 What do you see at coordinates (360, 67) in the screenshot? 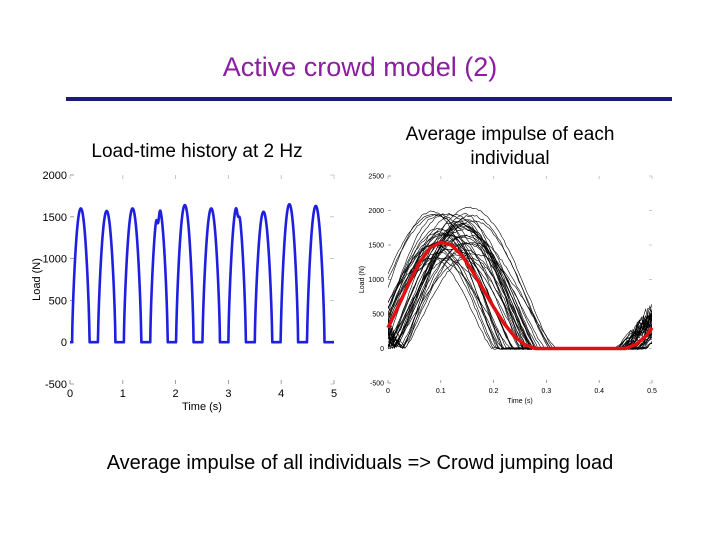
I see `slide-title: Active crowd model (2)` at bounding box center [360, 67].